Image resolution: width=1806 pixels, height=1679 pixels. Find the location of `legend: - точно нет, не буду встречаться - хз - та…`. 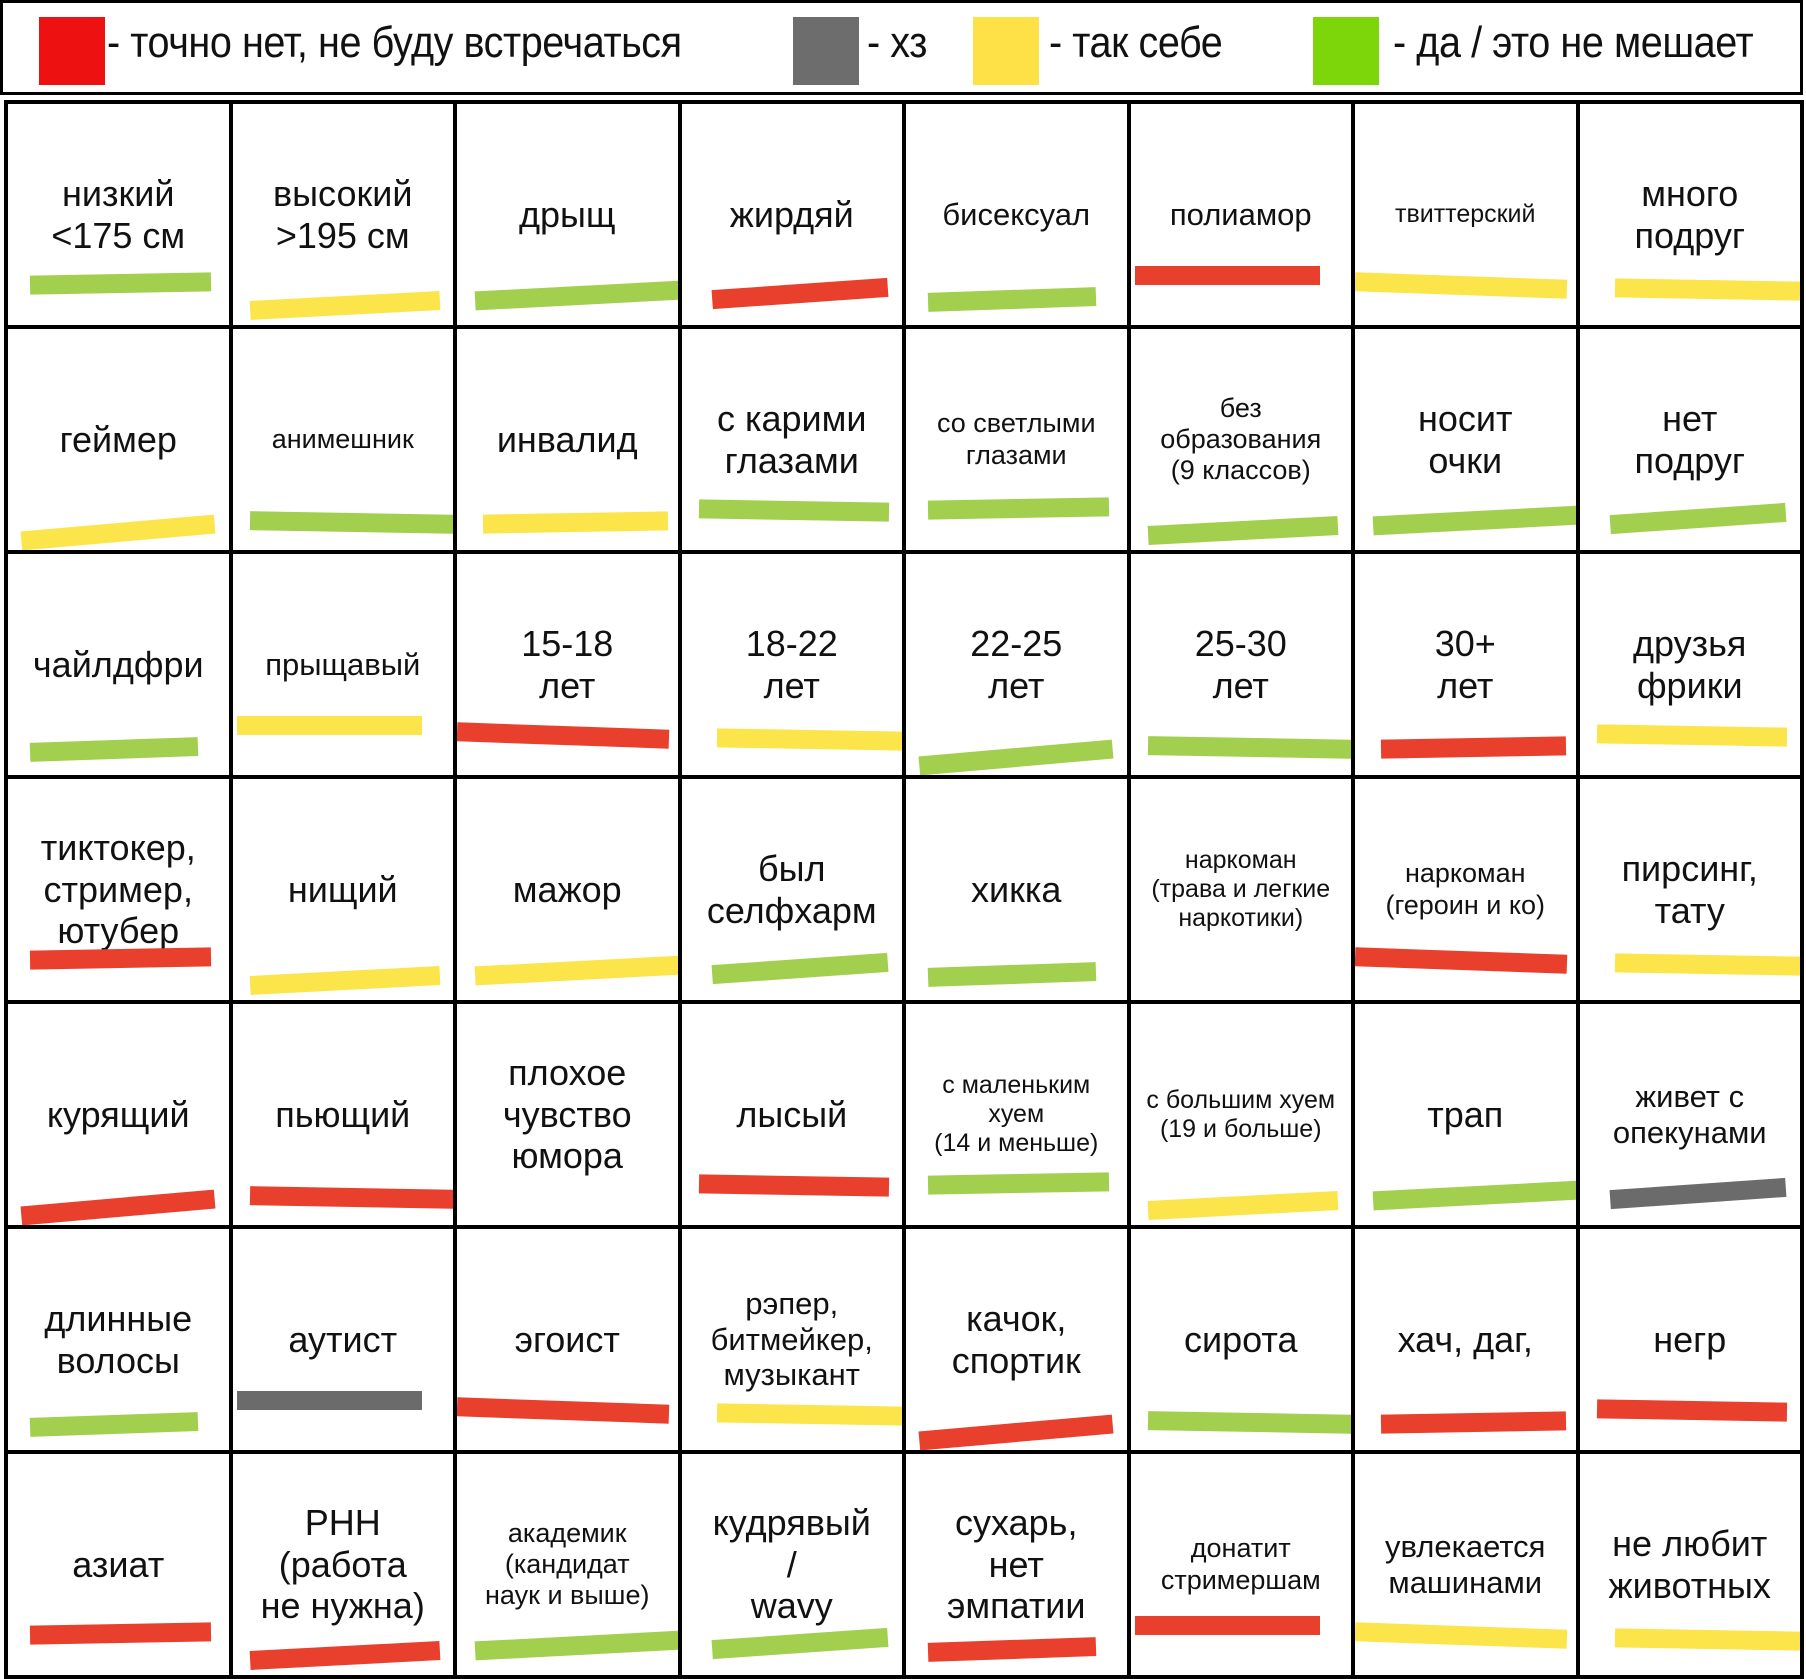

legend: - точно нет, не буду встречаться - хз - та… is located at coordinates (901, 47).